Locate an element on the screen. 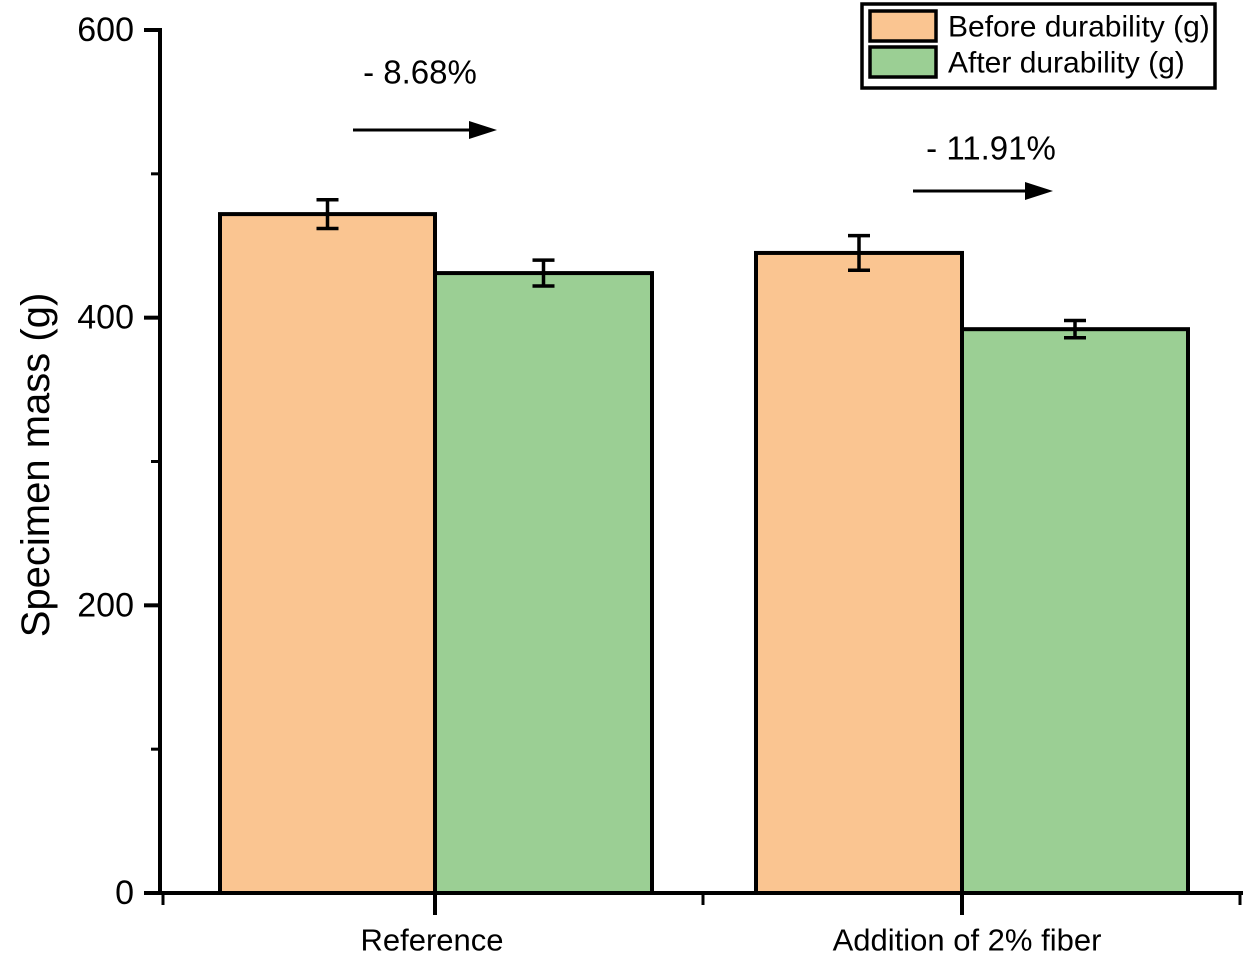 The image size is (1250, 954). bar-before-durability-addition-of-2-fiber is located at coordinates (859, 573).